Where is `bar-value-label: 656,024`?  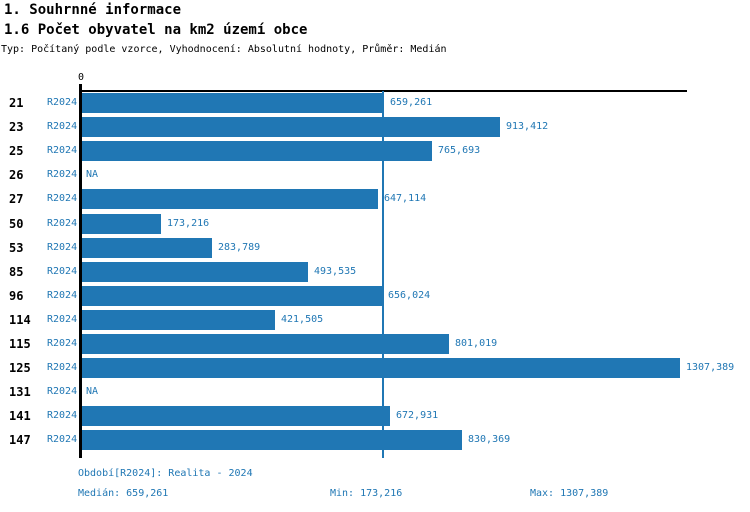
bar-value-label: 656,024 is located at coordinates (409, 295).